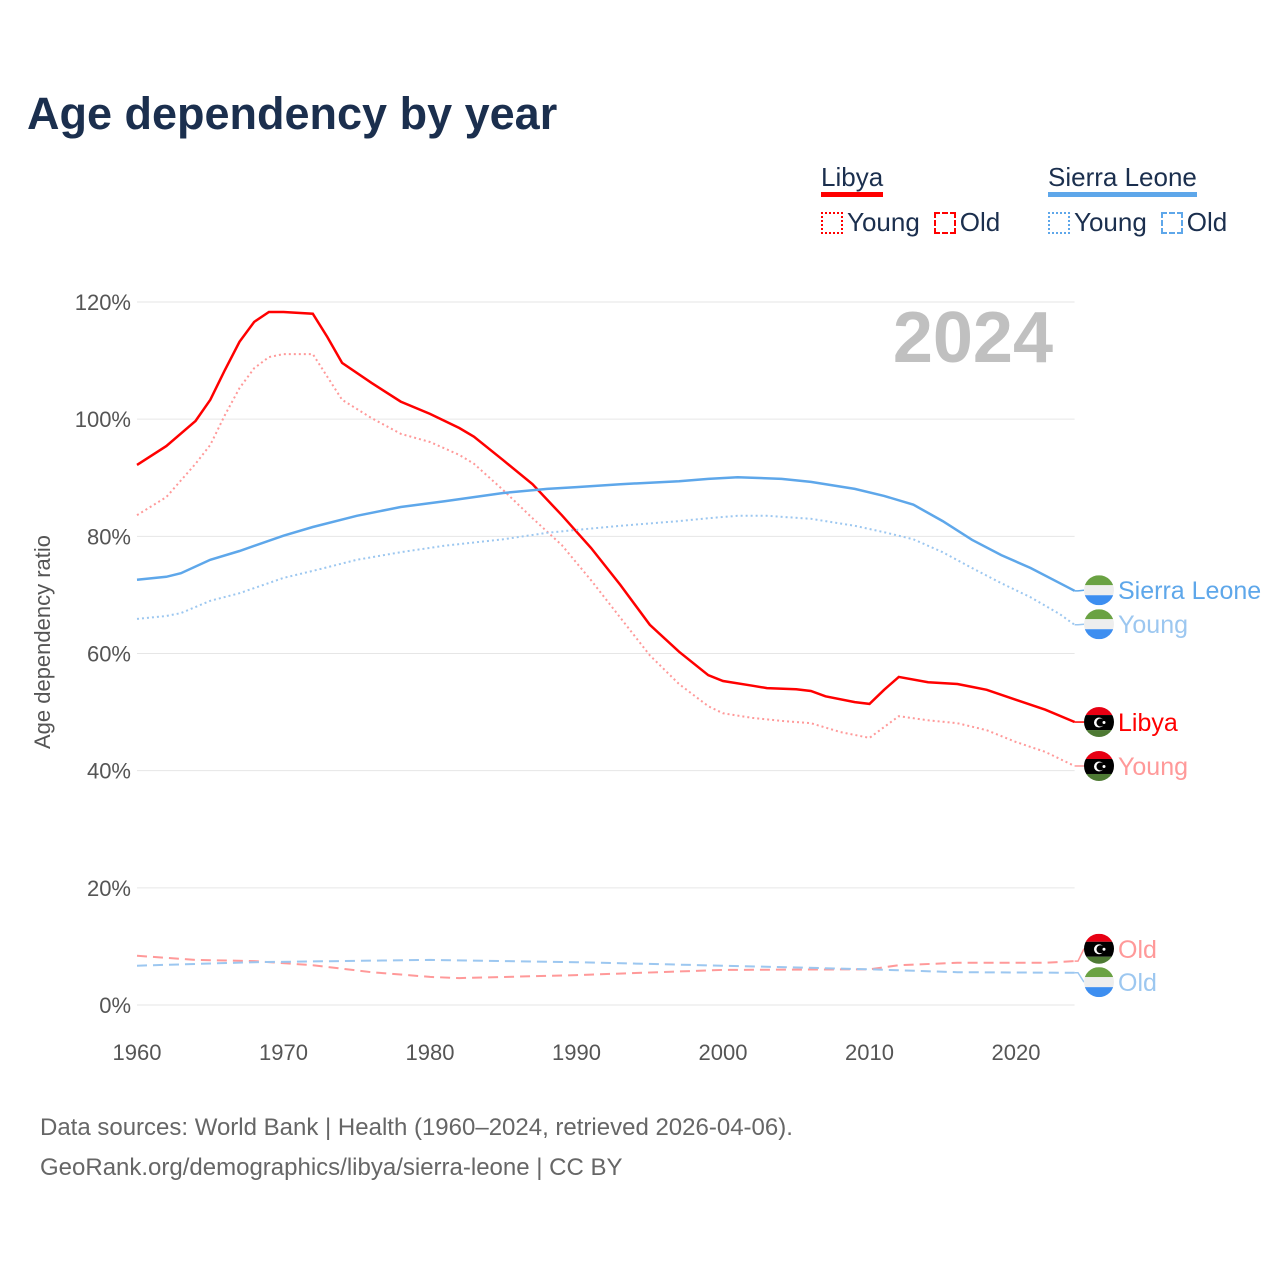 The width and height of the screenshot is (1280, 1280). What do you see at coordinates (1122, 179) in the screenshot?
I see `legend-country-sierra-leone: Sierra Leone` at bounding box center [1122, 179].